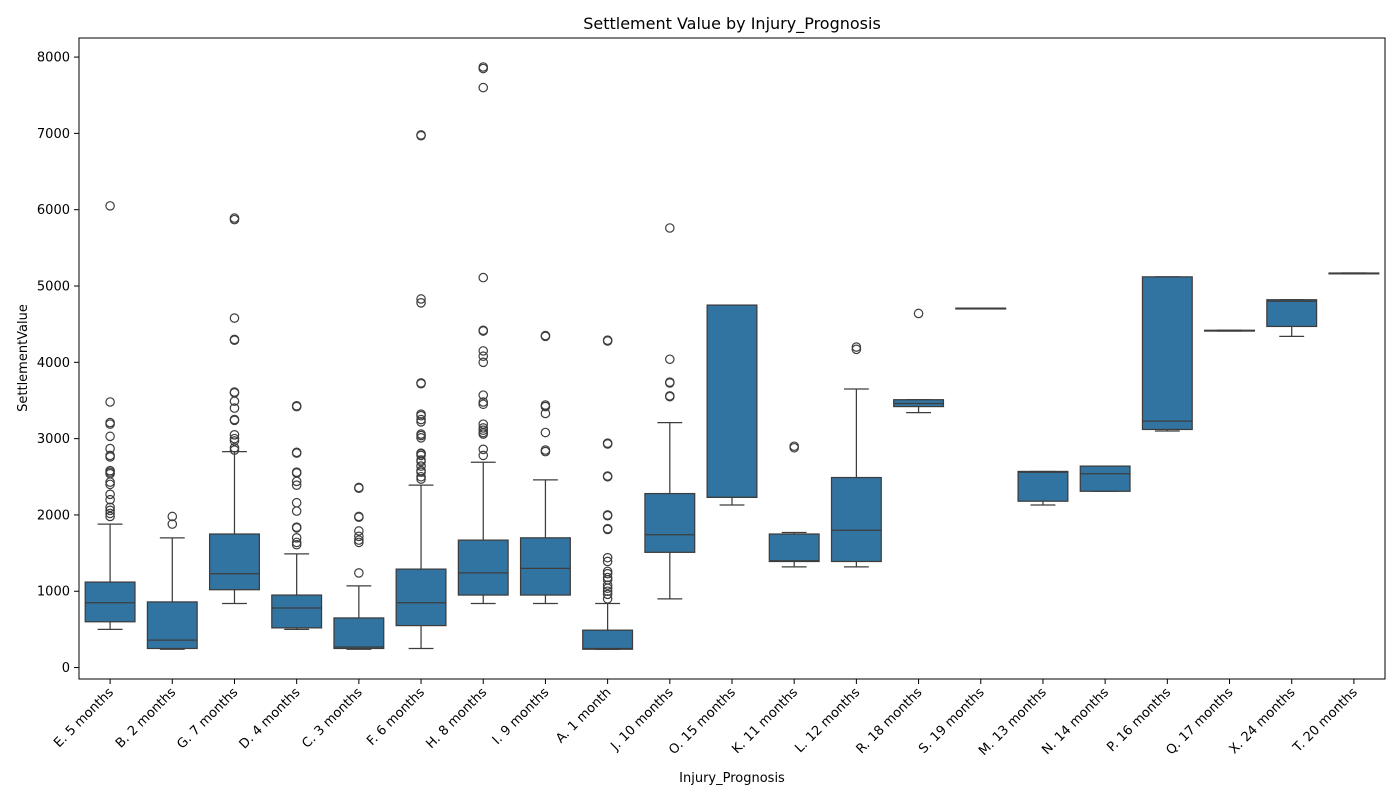  Describe the element at coordinates (1199, 721) in the screenshot. I see `x-tick-label: Q. 17 months` at that location.